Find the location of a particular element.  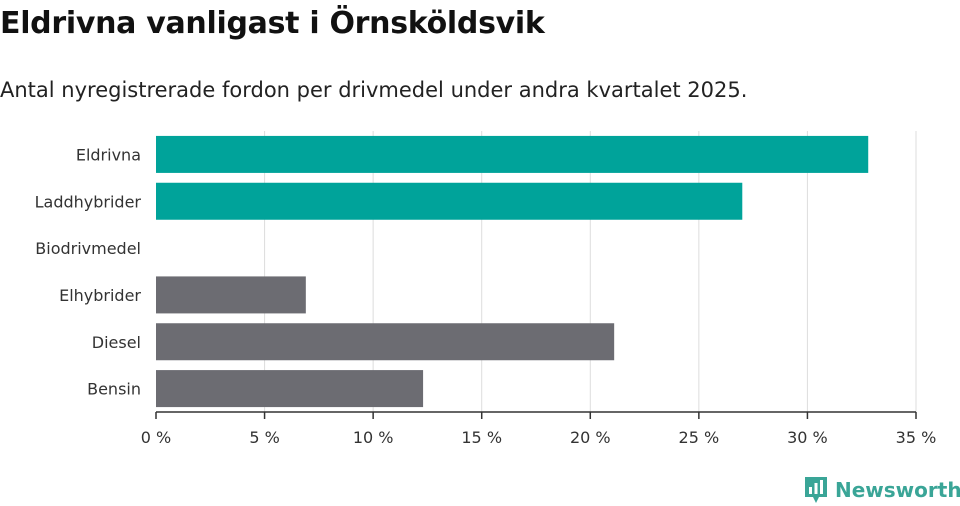

newsworthy-logo: Newsworthy is located at coordinates (881, 490).